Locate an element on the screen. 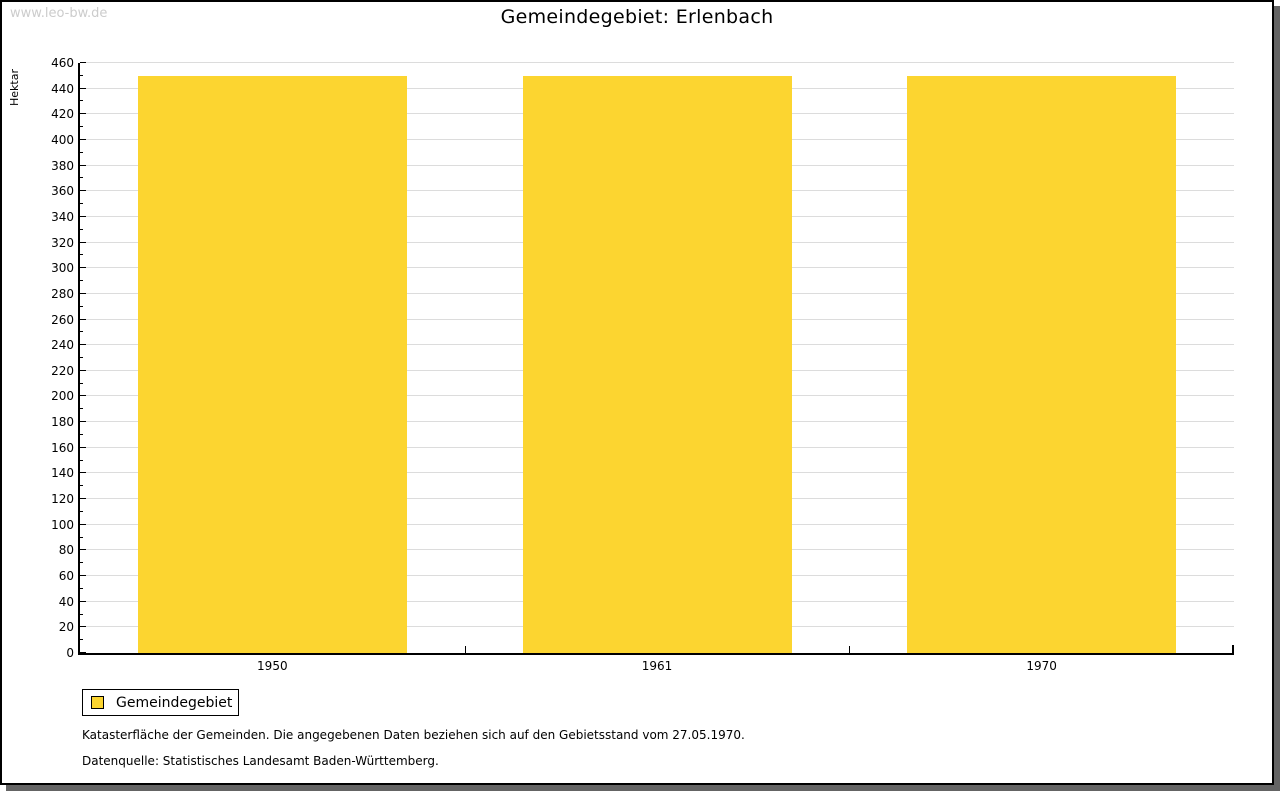 The width and height of the screenshot is (1280, 791). y-tick-label: 220 is located at coordinates (62, 370).